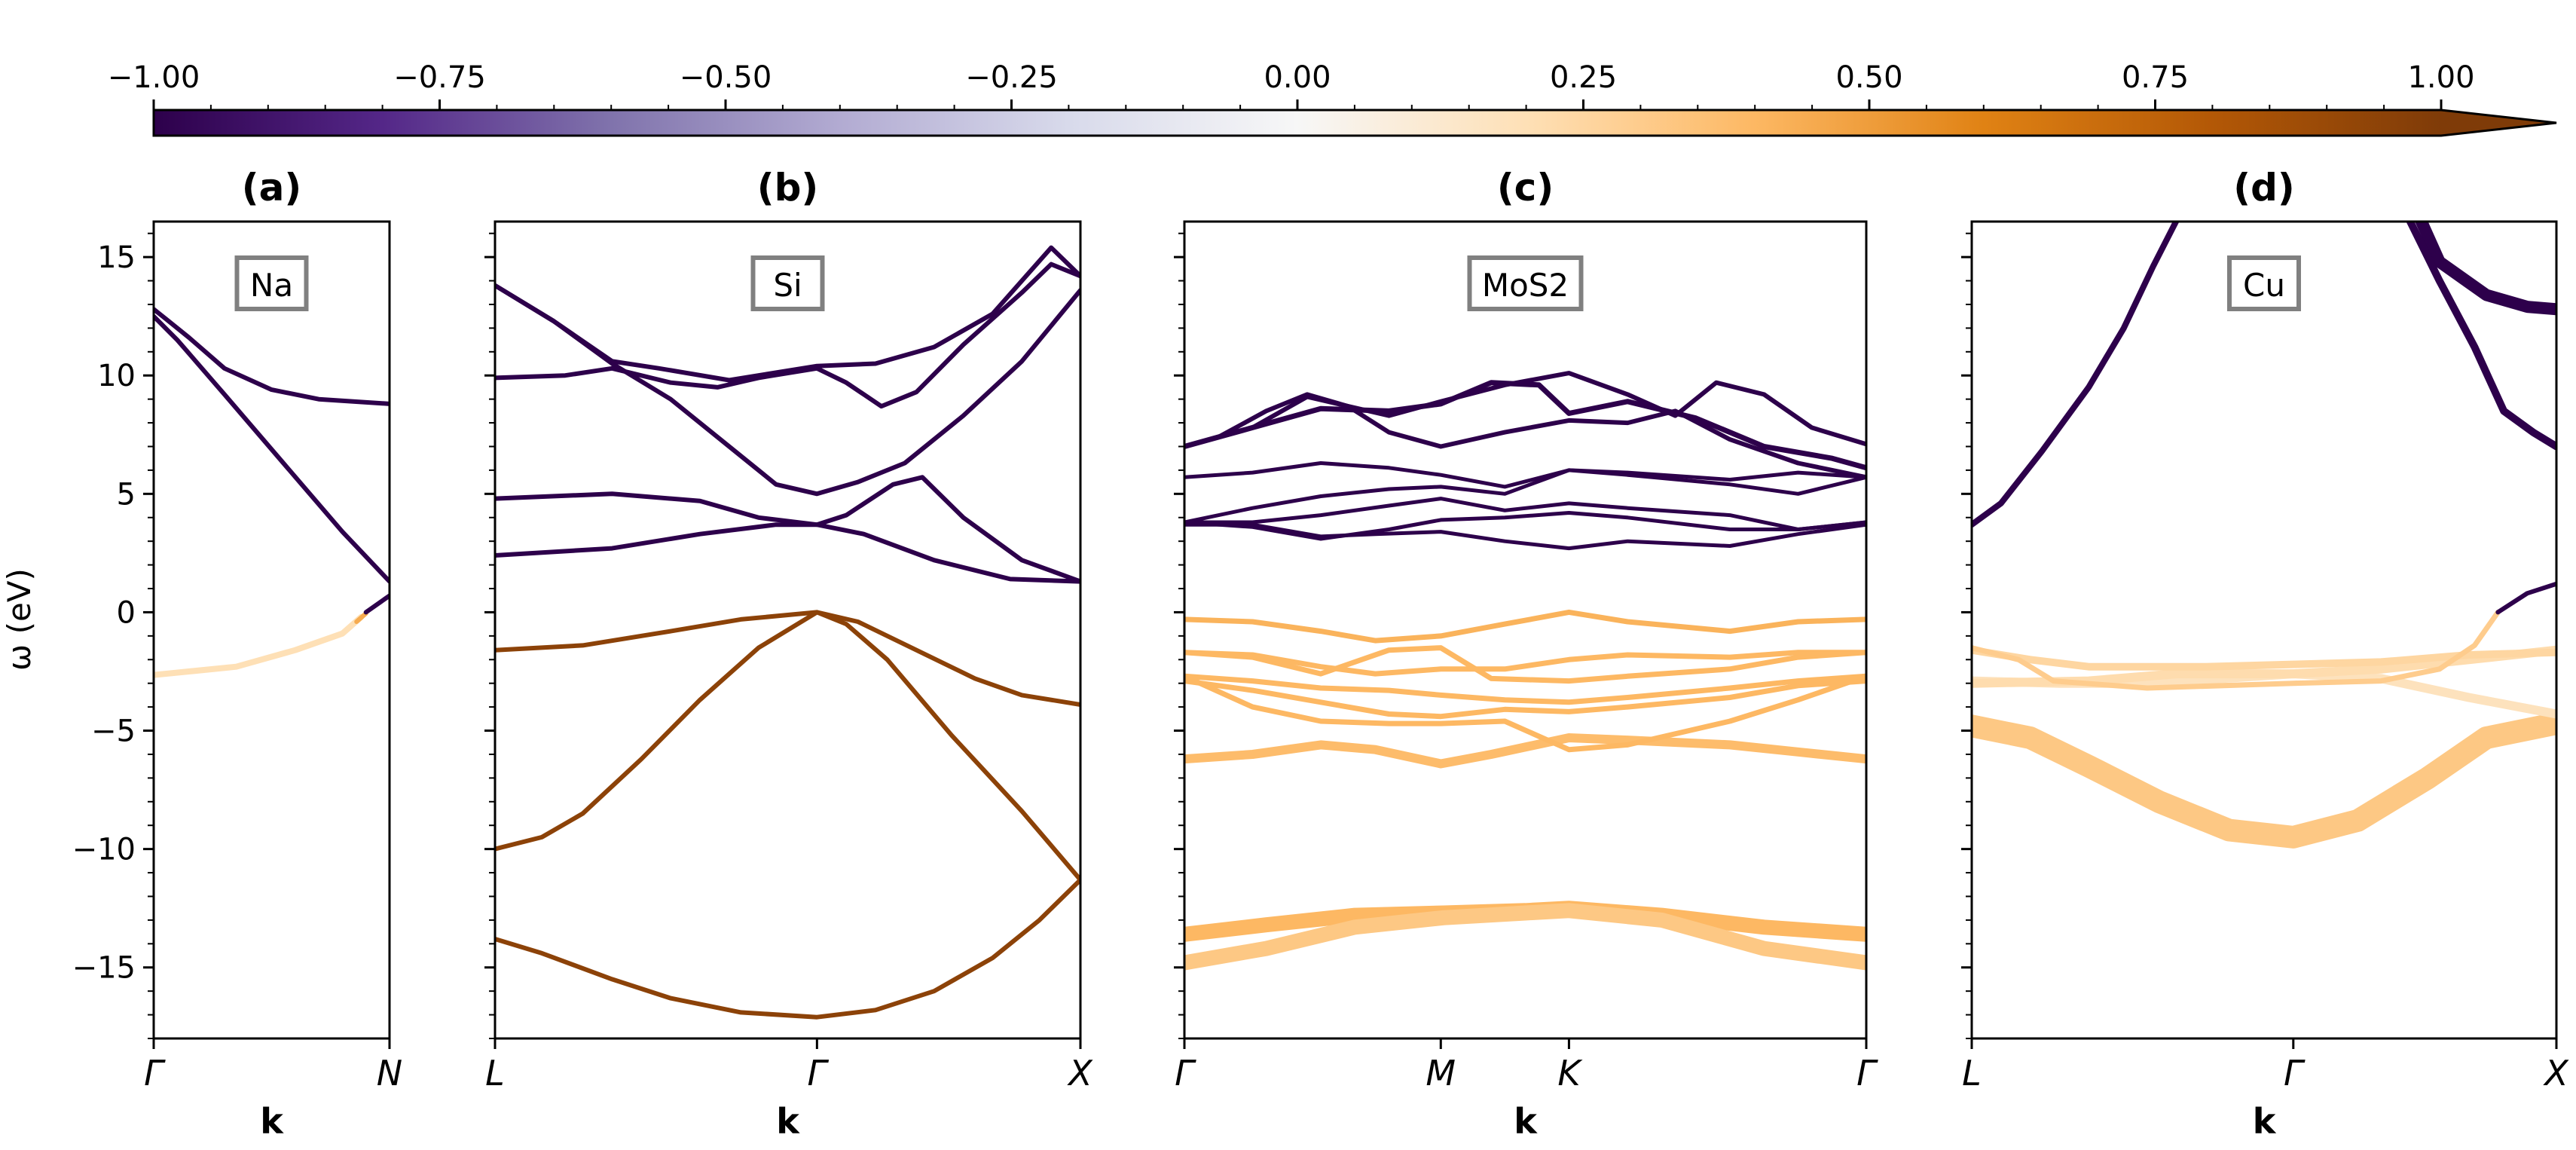  I want to click on colorbar-ticks: −1.00 −0.75 −0.50 −0.25 0.00 0.25 0.50 0.75 1.00, so click(1291, 85).